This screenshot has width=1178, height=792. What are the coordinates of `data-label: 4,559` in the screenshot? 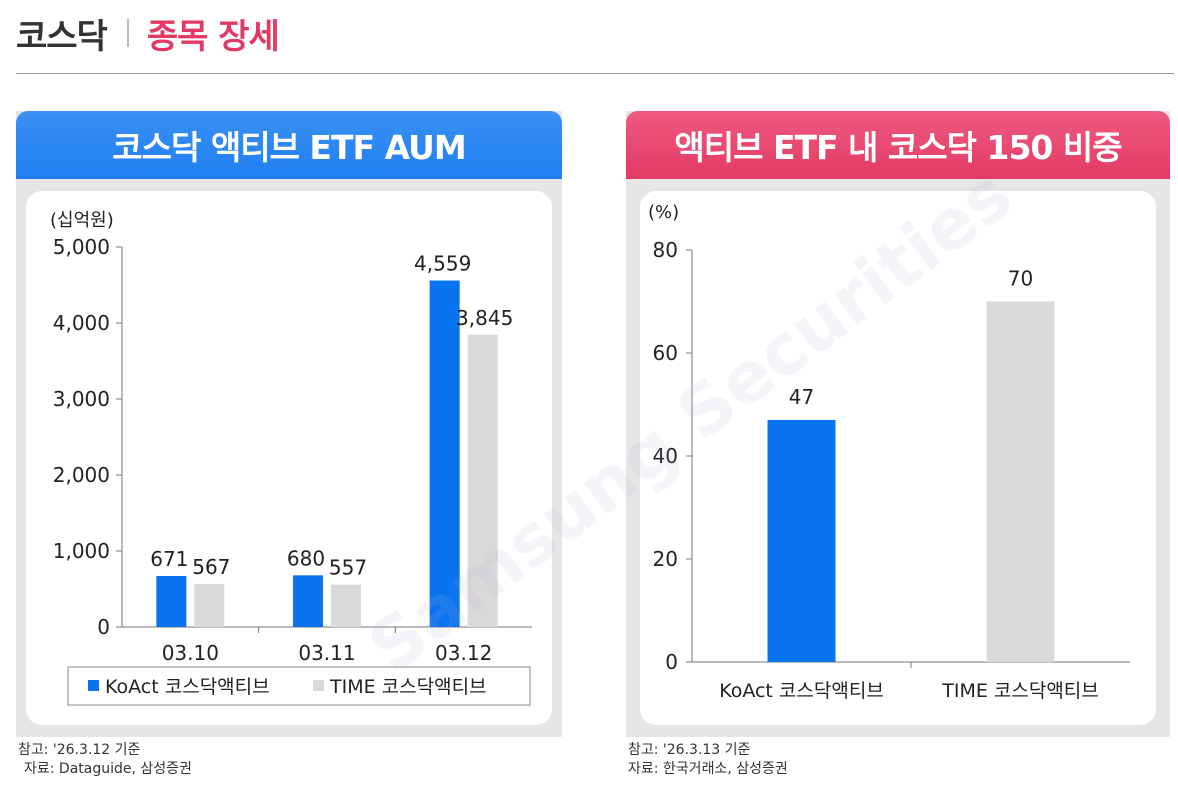 It's located at (442, 264).